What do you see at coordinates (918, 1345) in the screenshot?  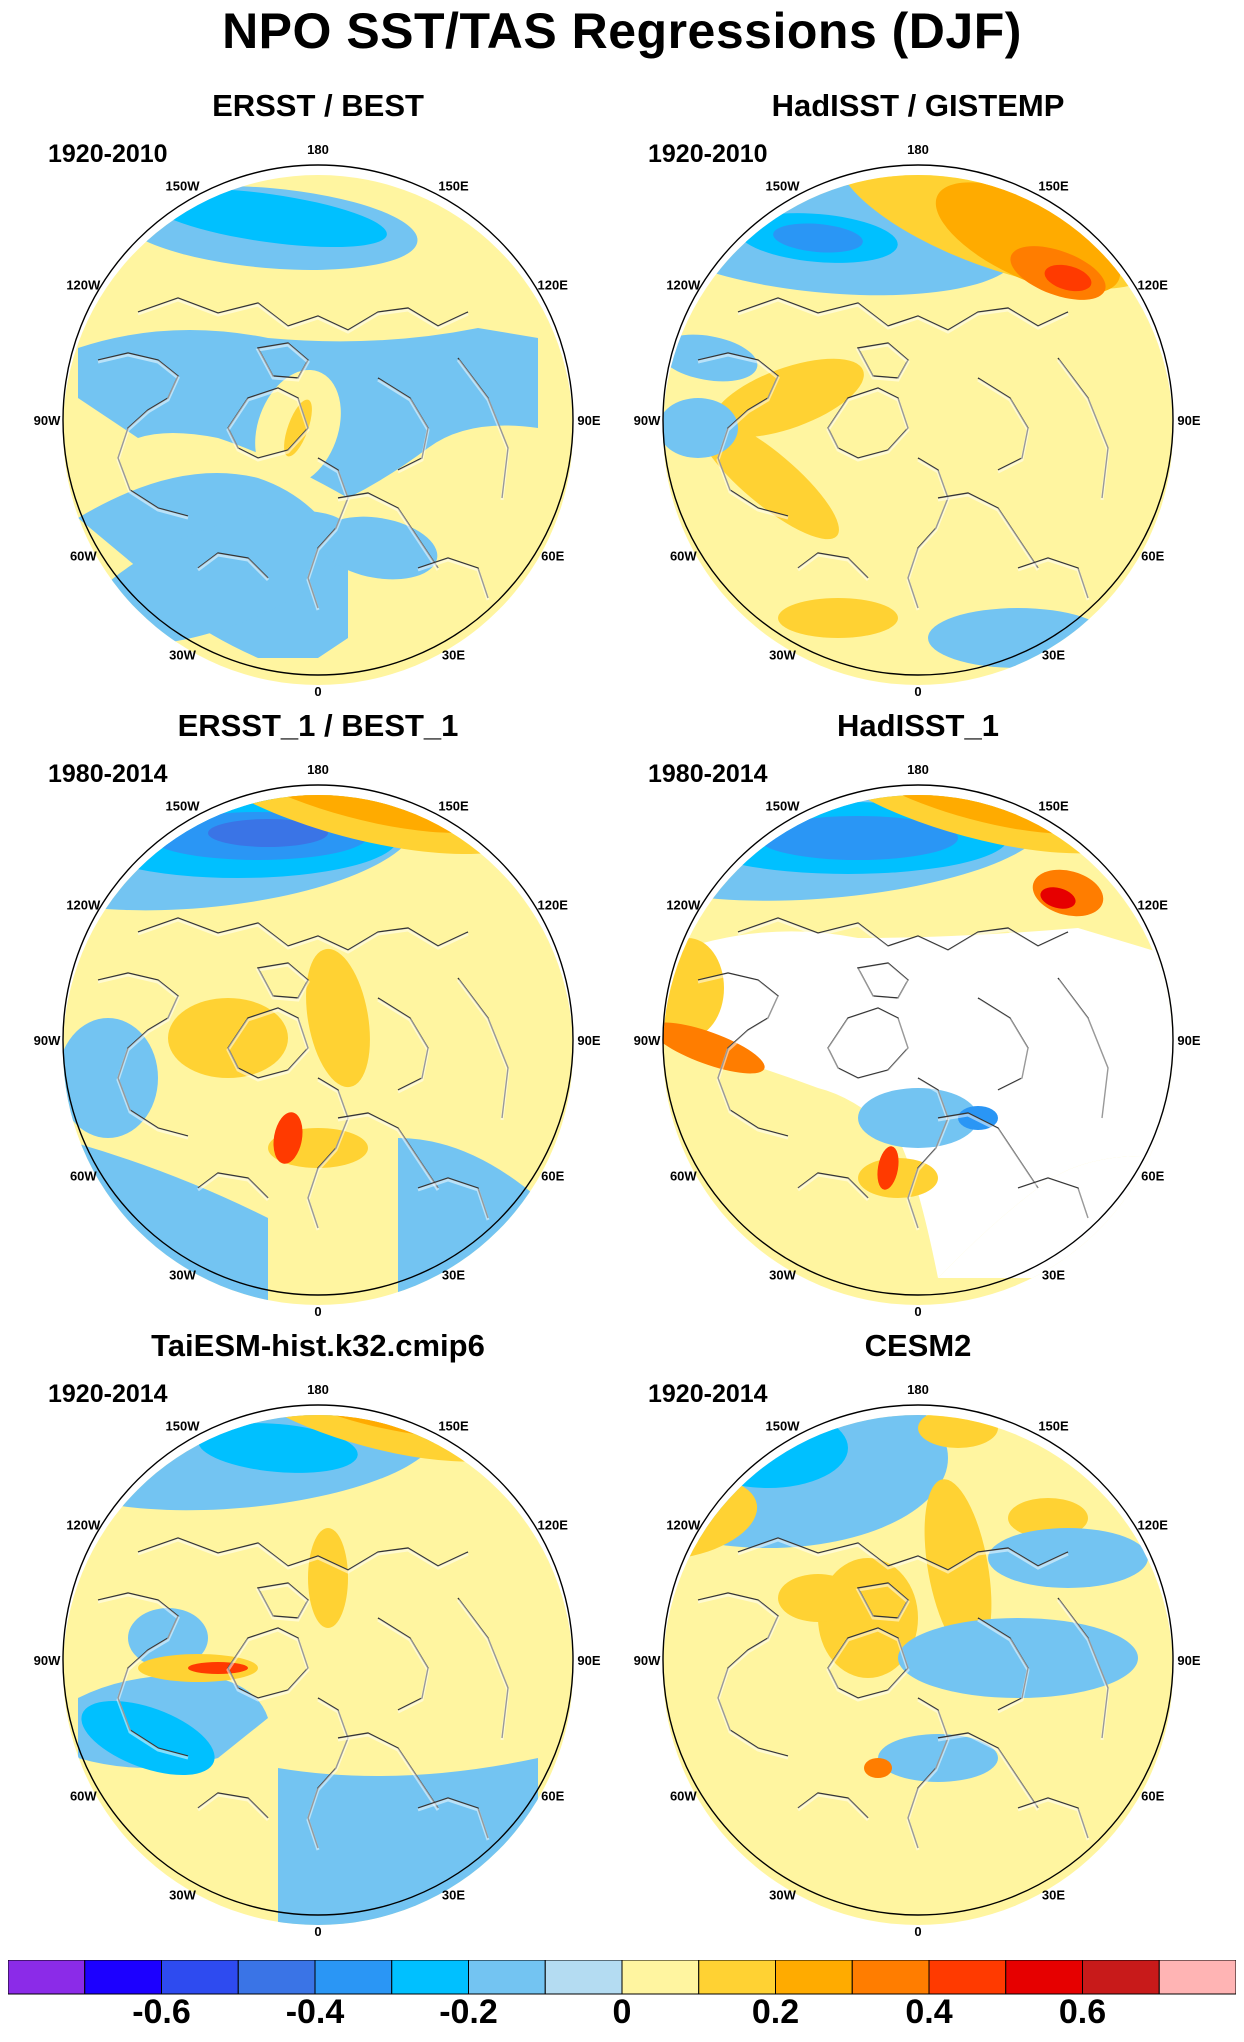 I see `panel-title: CESM2` at bounding box center [918, 1345].